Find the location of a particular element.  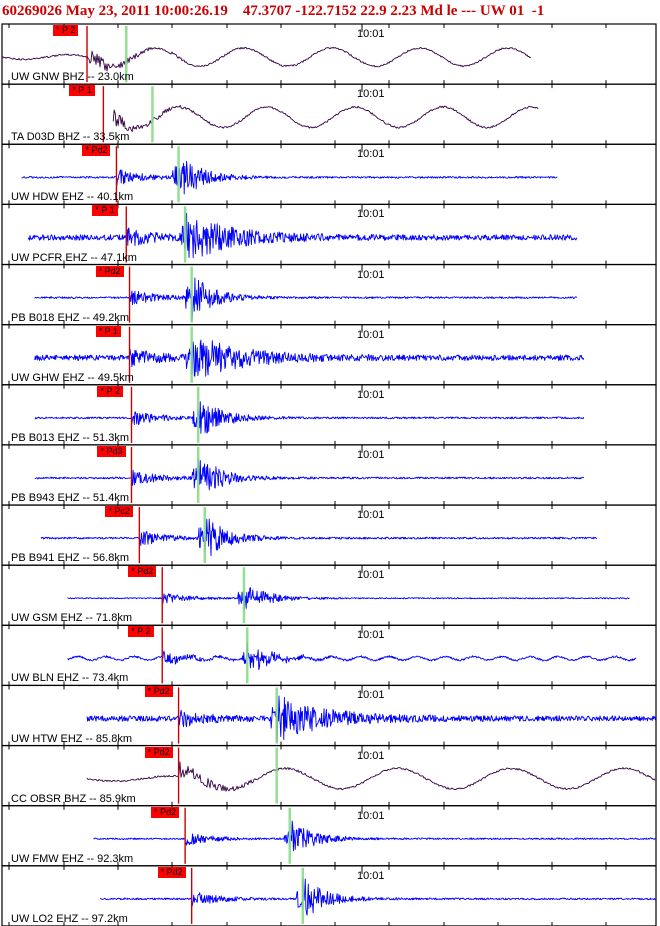

station-label: PB B941 EHZ -- 56.8km is located at coordinates (70, 558).